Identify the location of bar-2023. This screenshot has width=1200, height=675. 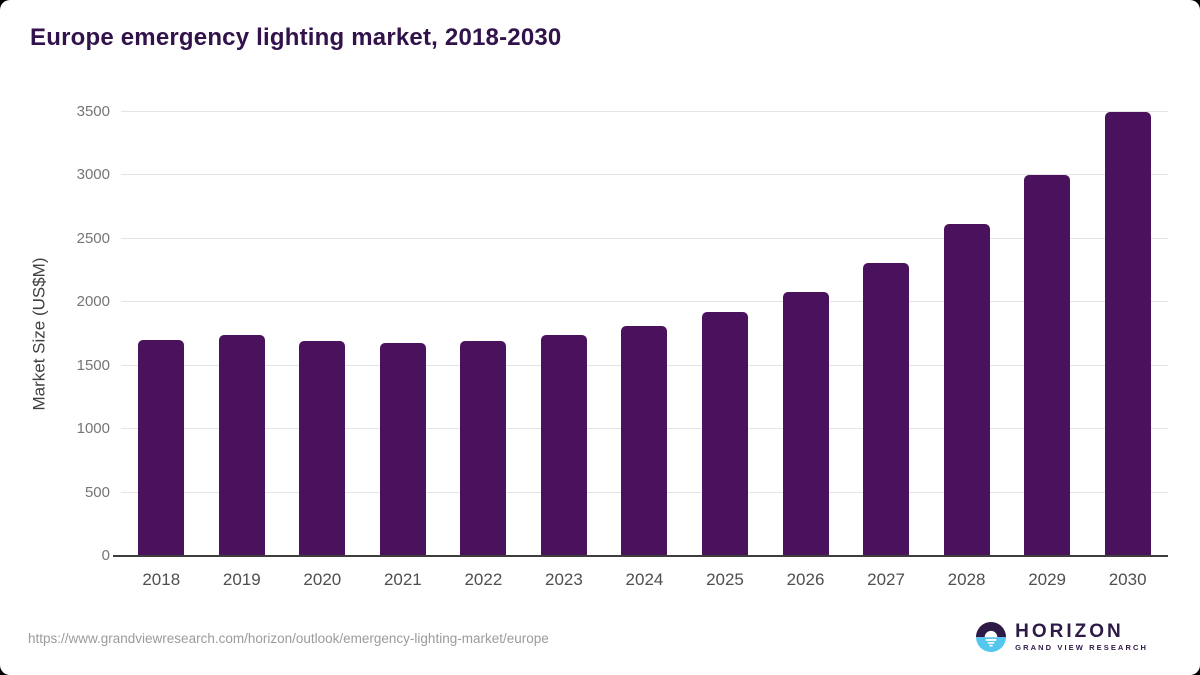
(563, 445).